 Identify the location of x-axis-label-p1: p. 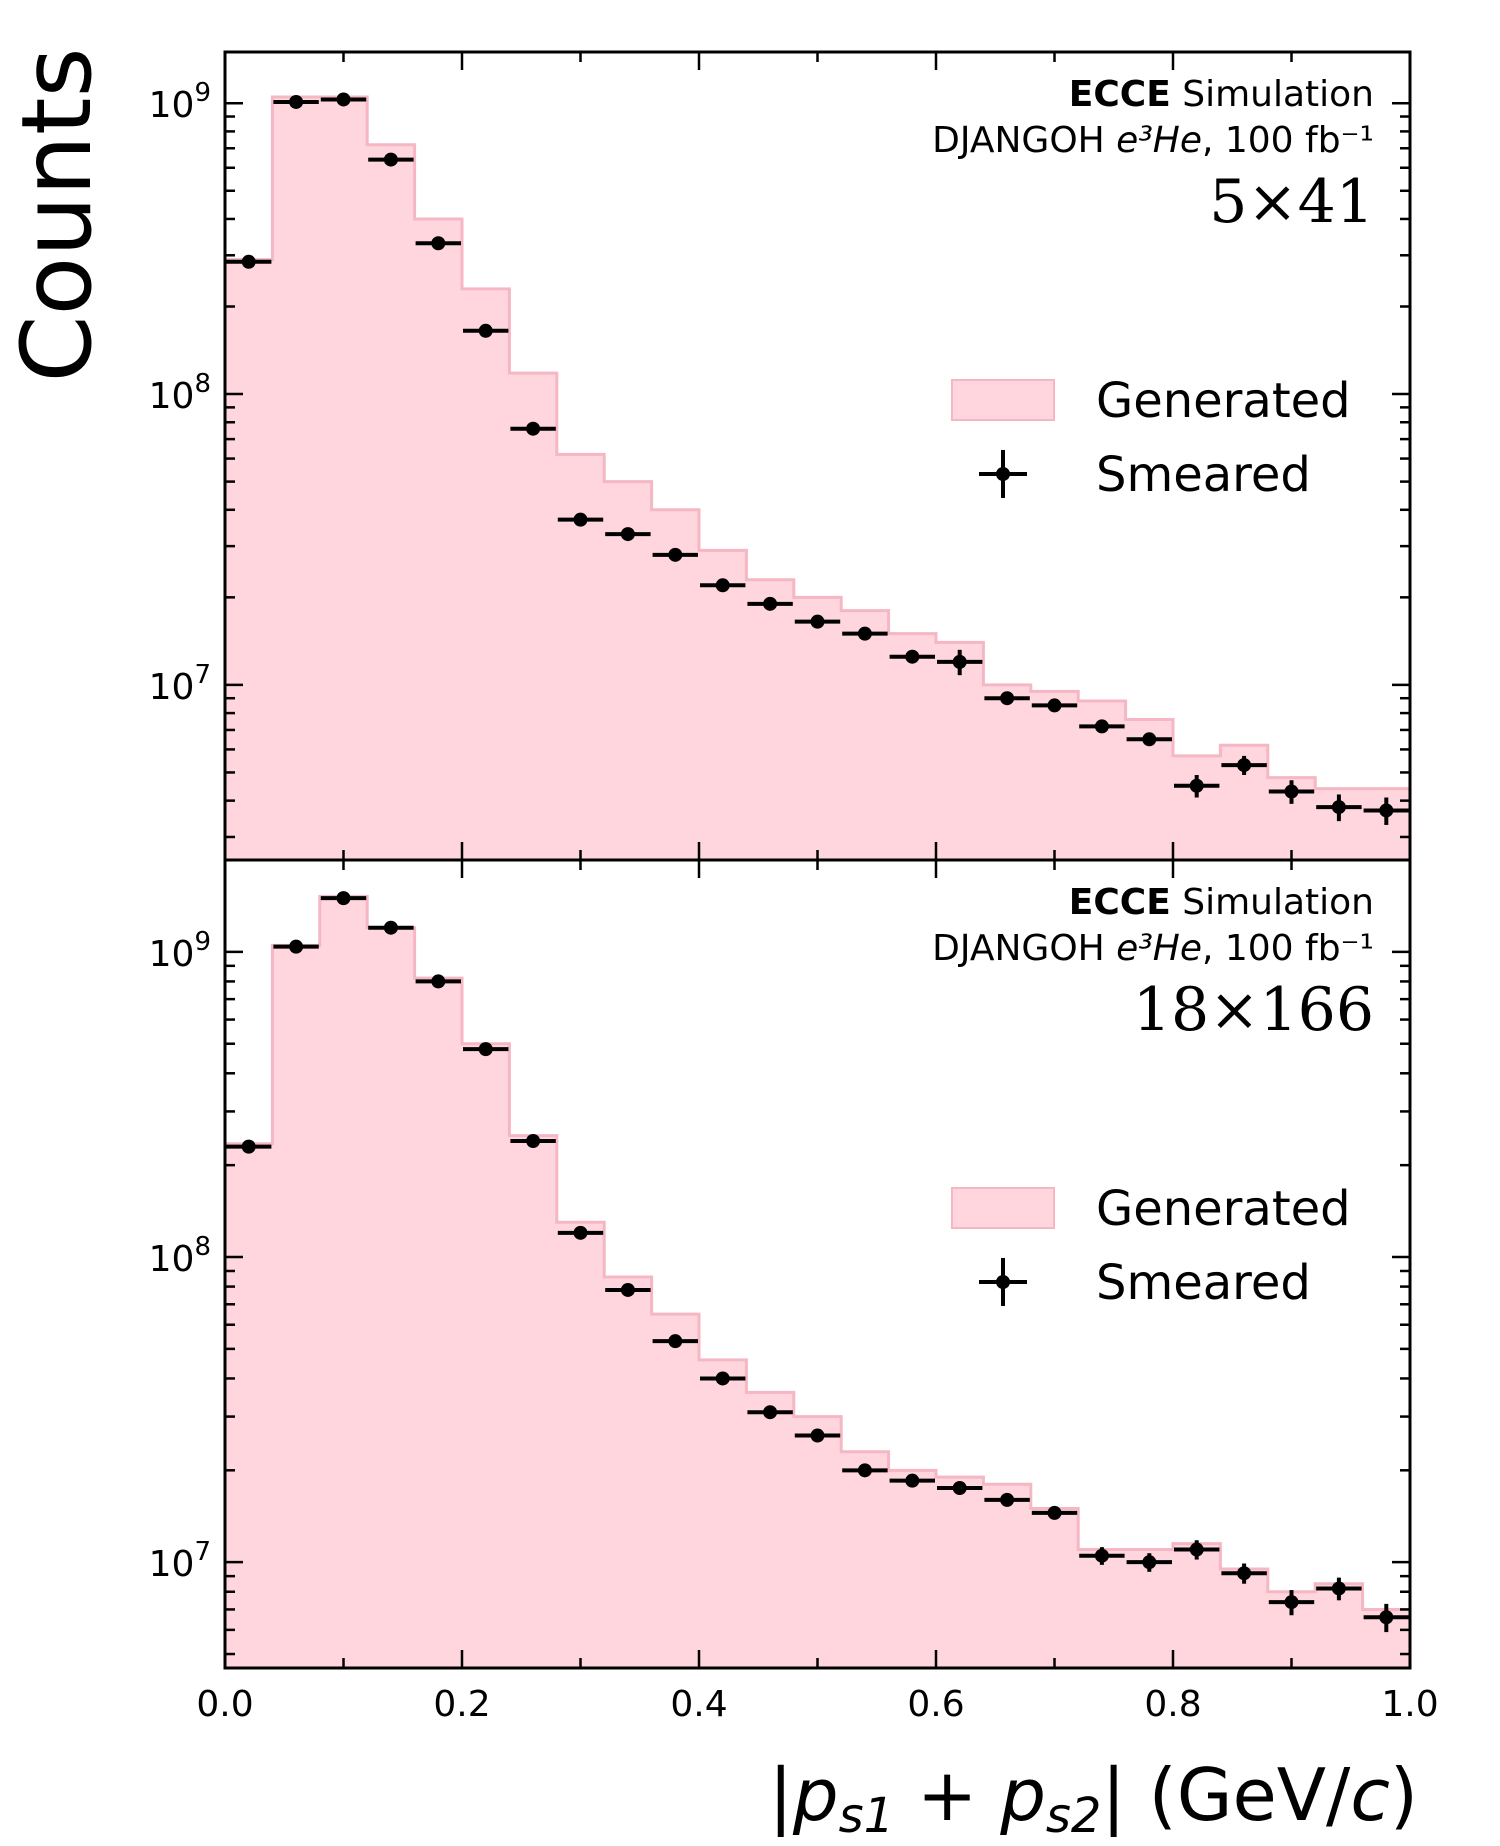
(815, 1795).